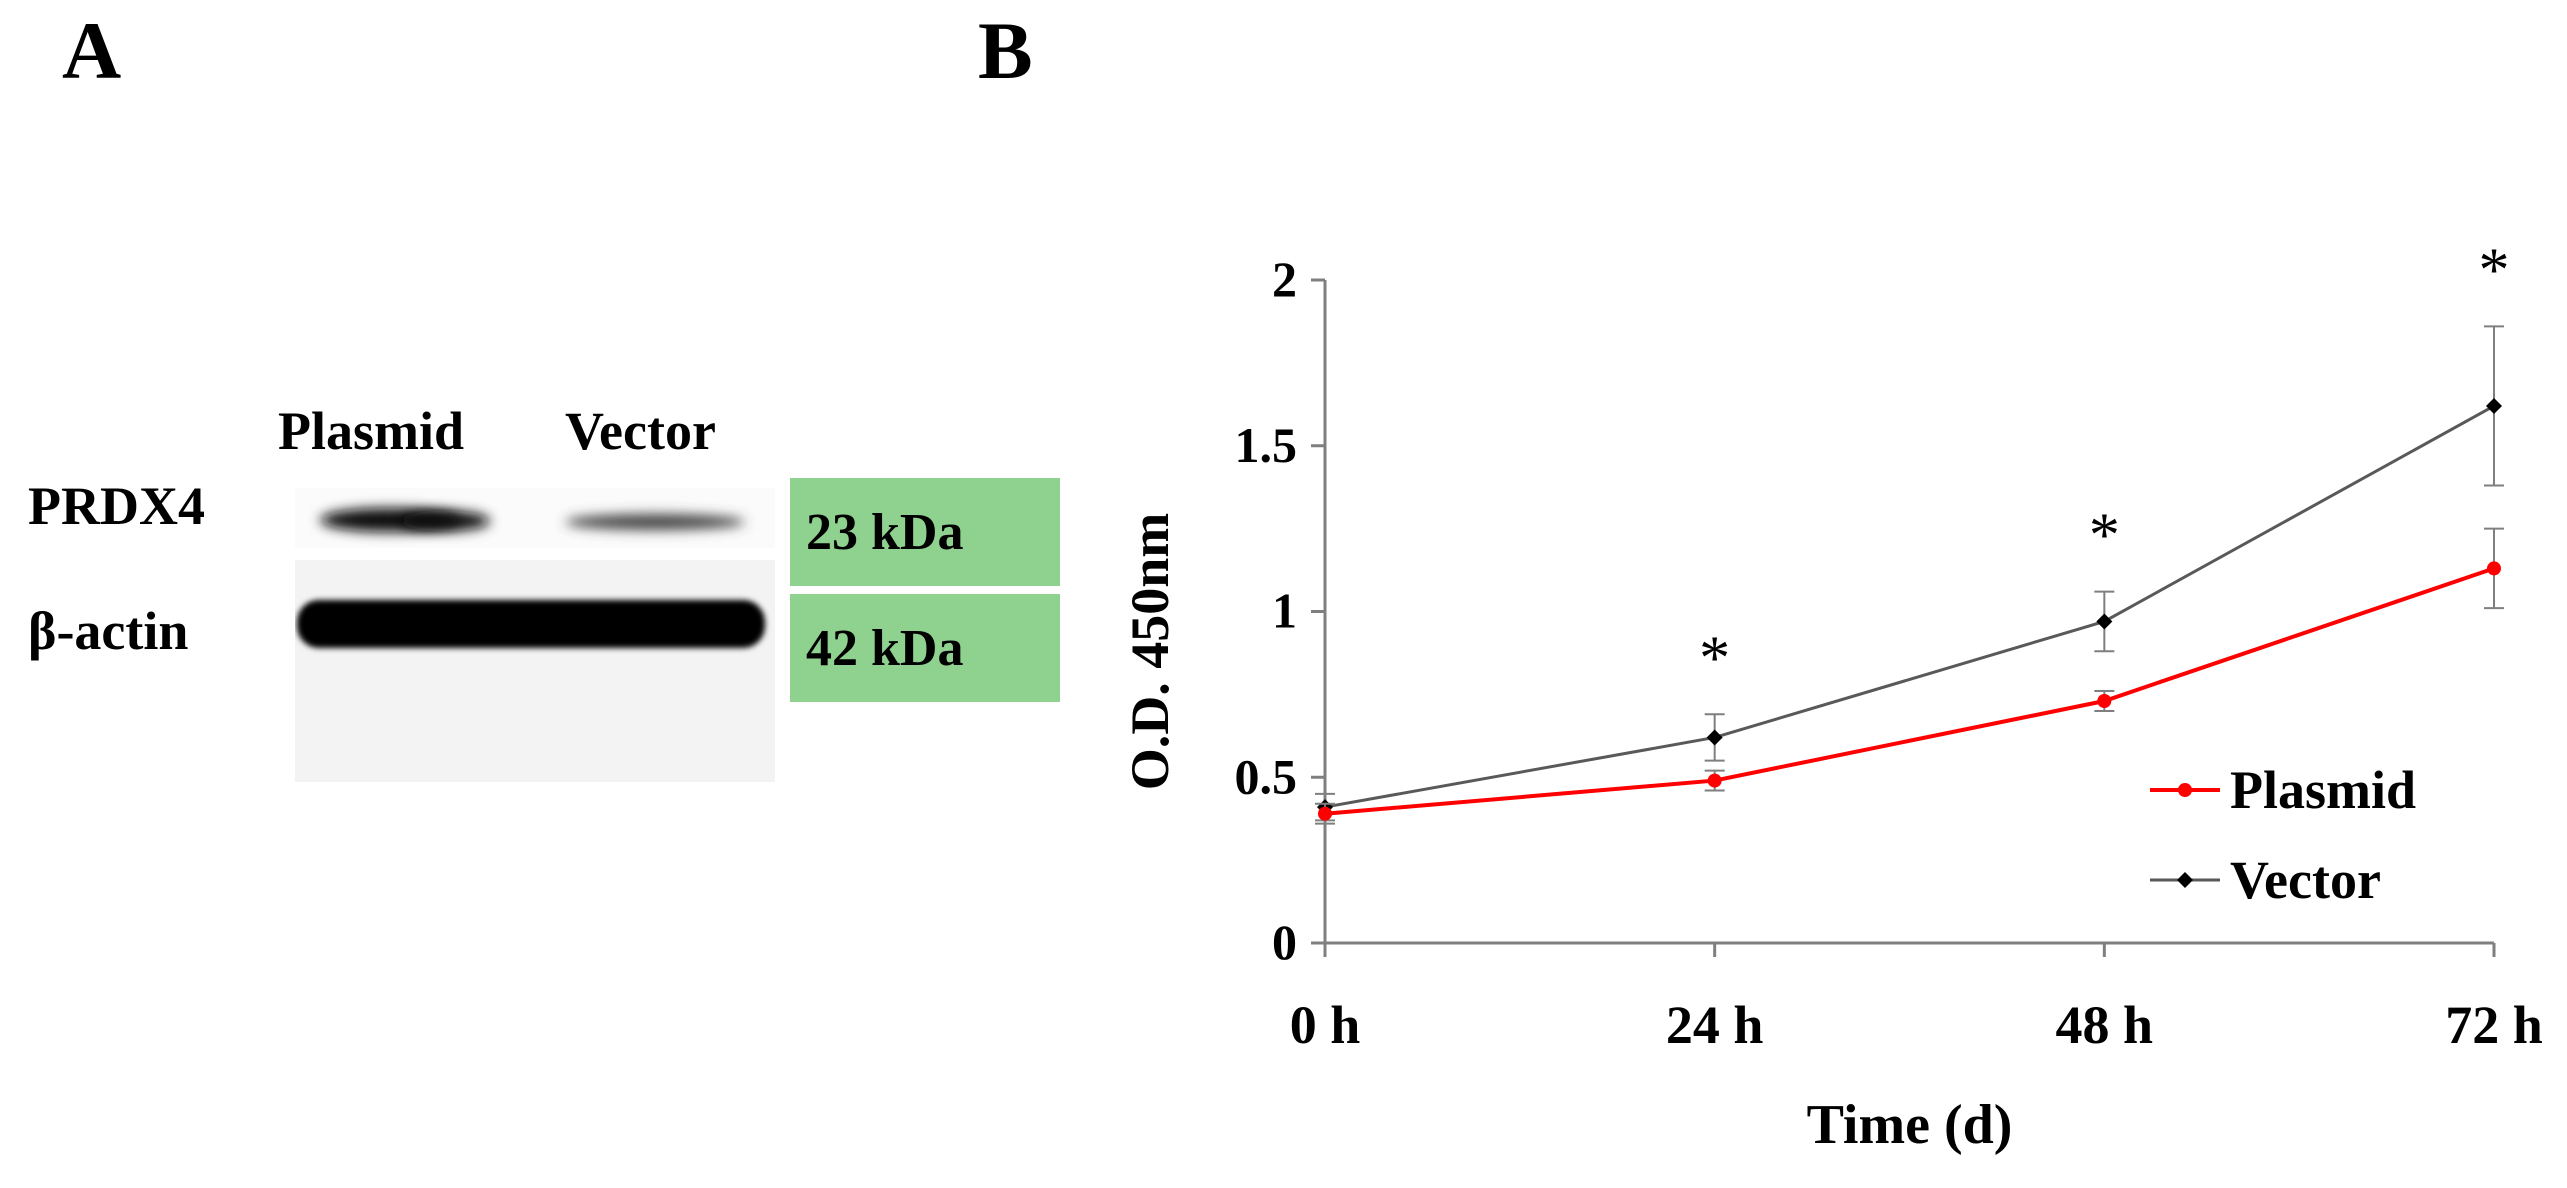 Image resolution: width=2567 pixels, height=1188 pixels. What do you see at coordinates (1325, 1025) in the screenshot?
I see `x-tick-label: 0 h` at bounding box center [1325, 1025].